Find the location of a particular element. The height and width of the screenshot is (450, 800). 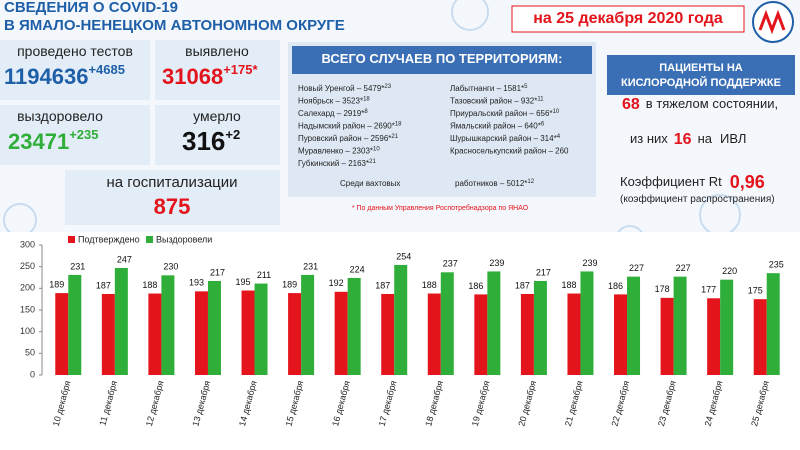

value-label: 227 is located at coordinates (636, 268).